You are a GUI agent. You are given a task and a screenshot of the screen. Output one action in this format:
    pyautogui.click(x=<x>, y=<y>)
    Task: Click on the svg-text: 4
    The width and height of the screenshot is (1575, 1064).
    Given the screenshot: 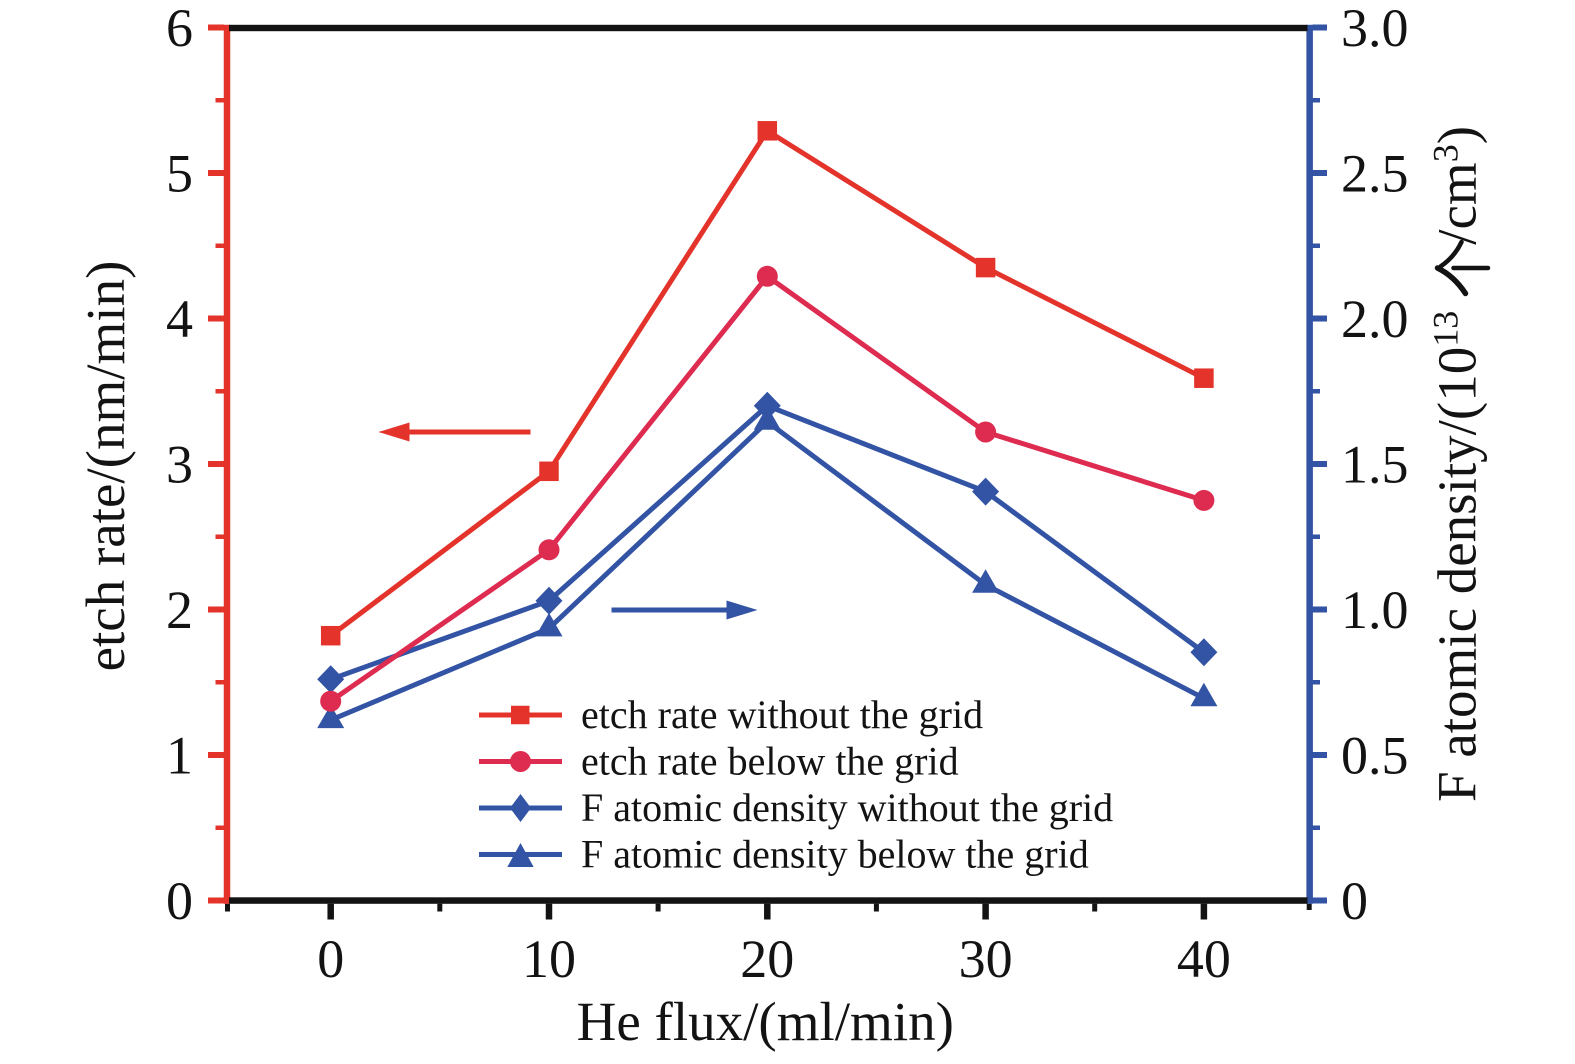 What is the action you would take?
    pyautogui.click(x=179, y=319)
    